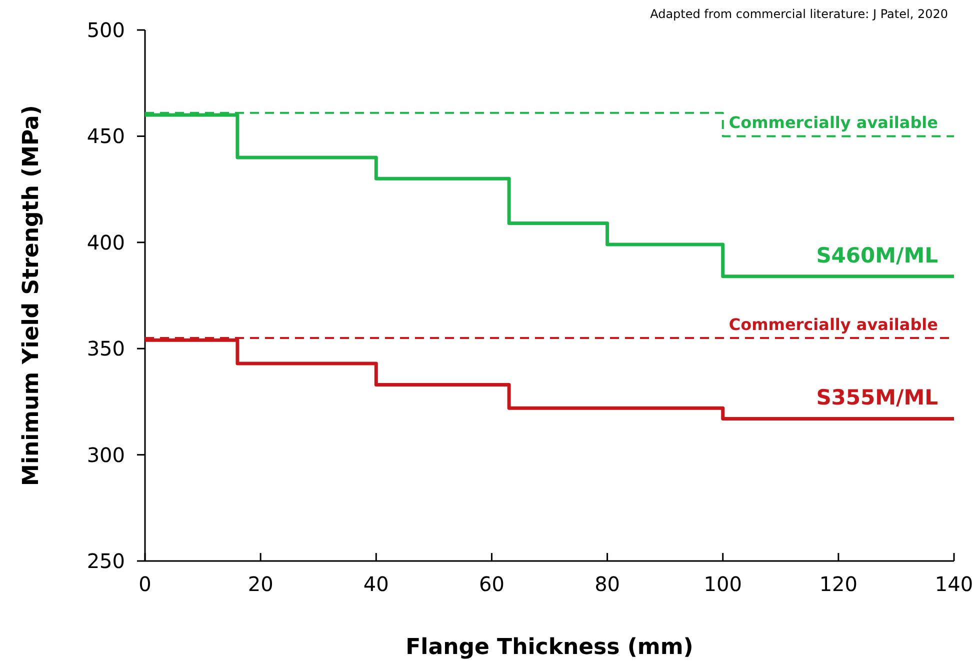 This screenshot has height=666, width=978. What do you see at coordinates (105, 30) in the screenshot?
I see `y-tick-label: 500` at bounding box center [105, 30].